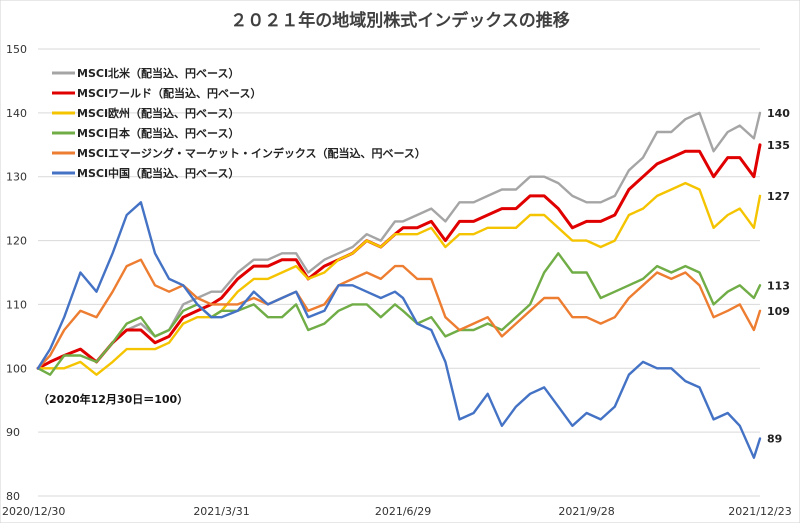 Image resolution: width=800 pixels, height=523 pixels. I want to click on chart-title: ２０２１年の地域別株式インデックスの推移, so click(400, 20).